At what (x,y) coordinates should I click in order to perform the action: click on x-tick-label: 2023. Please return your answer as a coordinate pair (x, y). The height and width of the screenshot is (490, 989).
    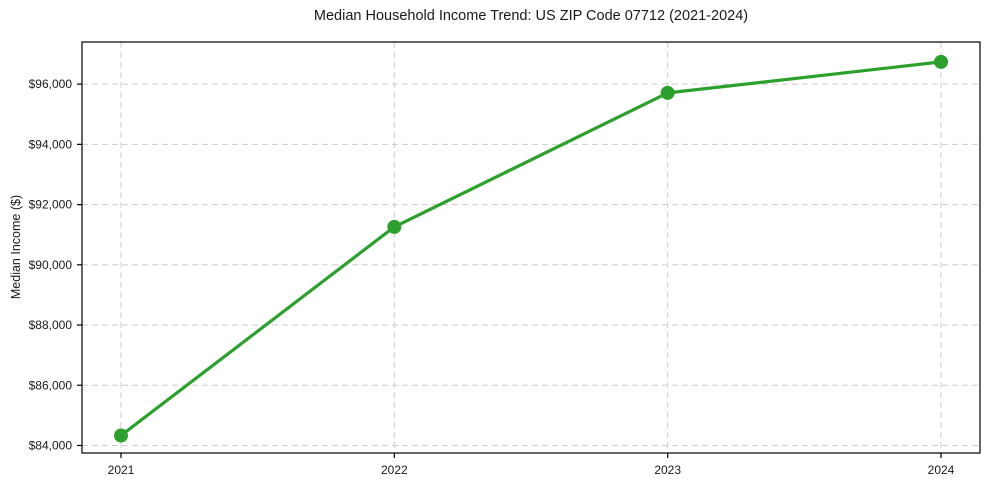
    Looking at the image, I should click on (667, 470).